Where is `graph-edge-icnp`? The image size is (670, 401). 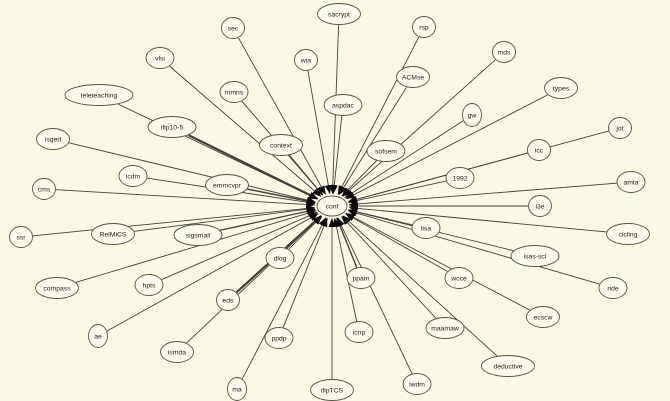 graph-edge-icnp is located at coordinates (345, 269).